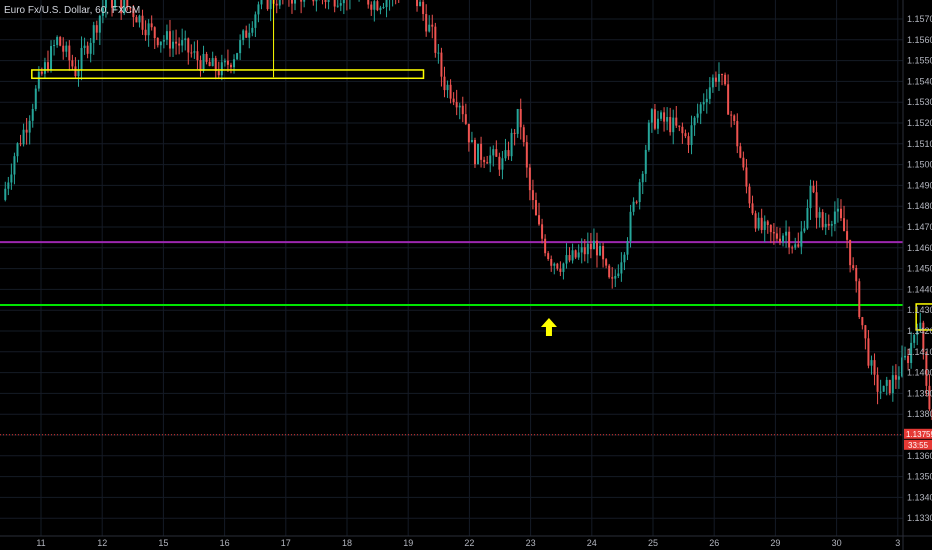 The height and width of the screenshot is (550, 932). I want to click on upper-right-zone-rectangle, so click(923, 317).